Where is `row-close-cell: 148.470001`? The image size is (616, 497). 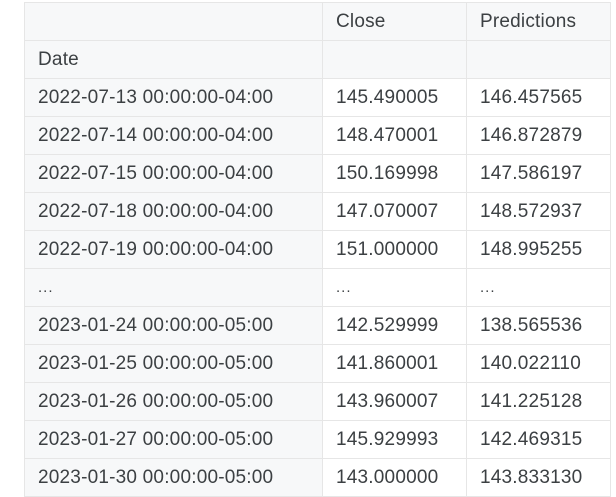
row-close-cell: 148.470001 is located at coordinates (394, 135).